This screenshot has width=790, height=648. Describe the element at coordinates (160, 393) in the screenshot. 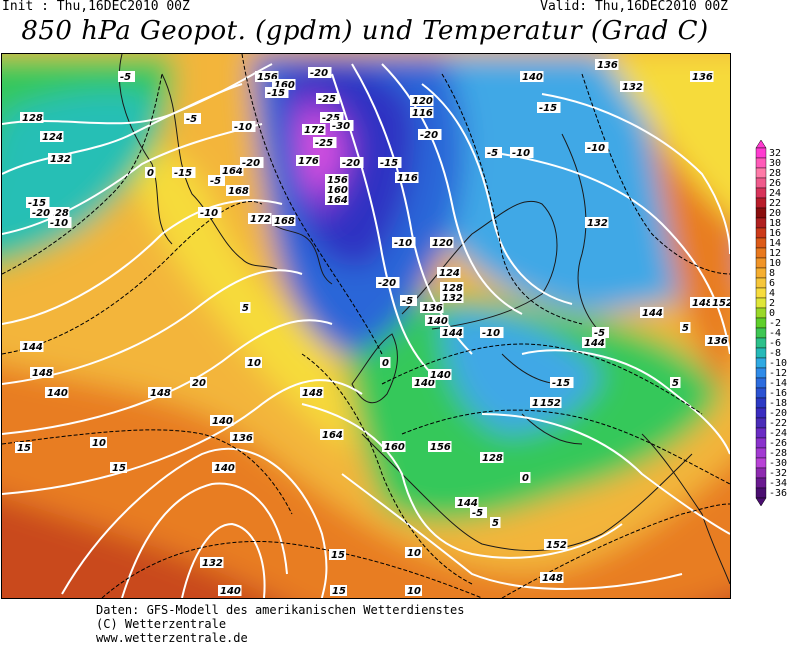

I see `height-label-text: 148` at that location.